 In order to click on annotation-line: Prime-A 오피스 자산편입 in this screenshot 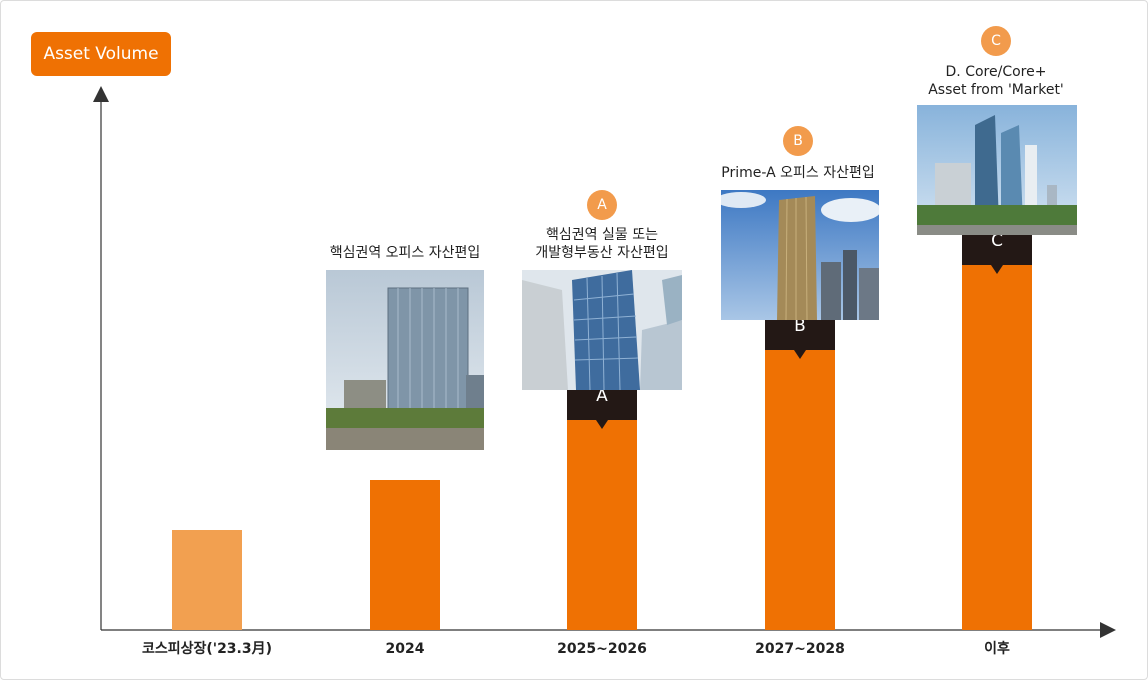, I will do `click(798, 173)`.